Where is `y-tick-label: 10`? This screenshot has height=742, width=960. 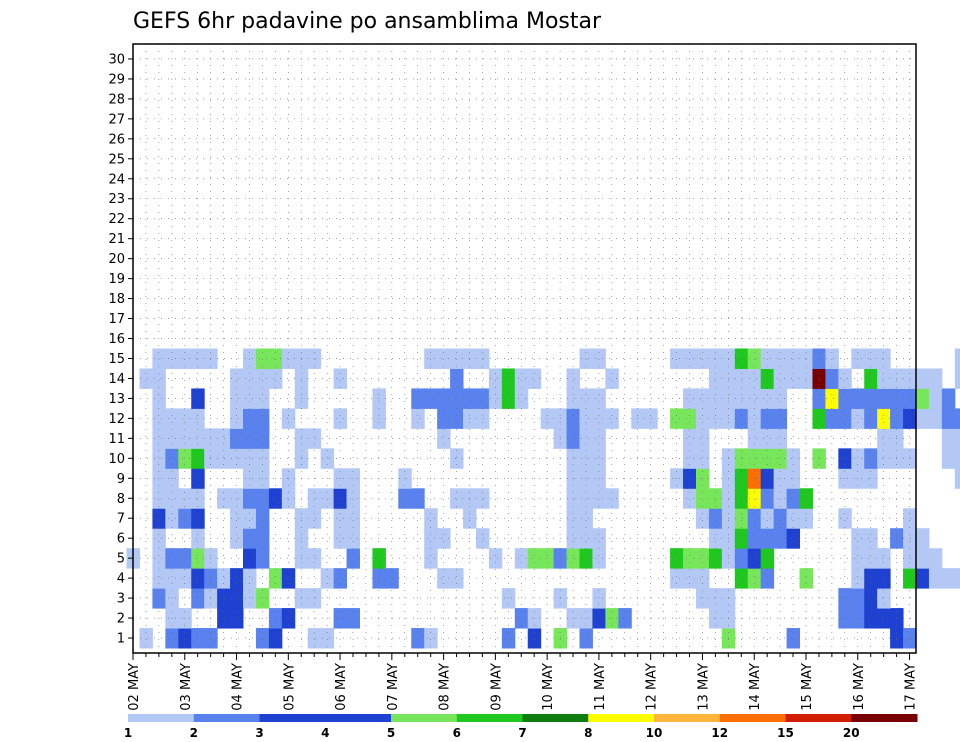
y-tick-label: 10 is located at coordinates (116, 459).